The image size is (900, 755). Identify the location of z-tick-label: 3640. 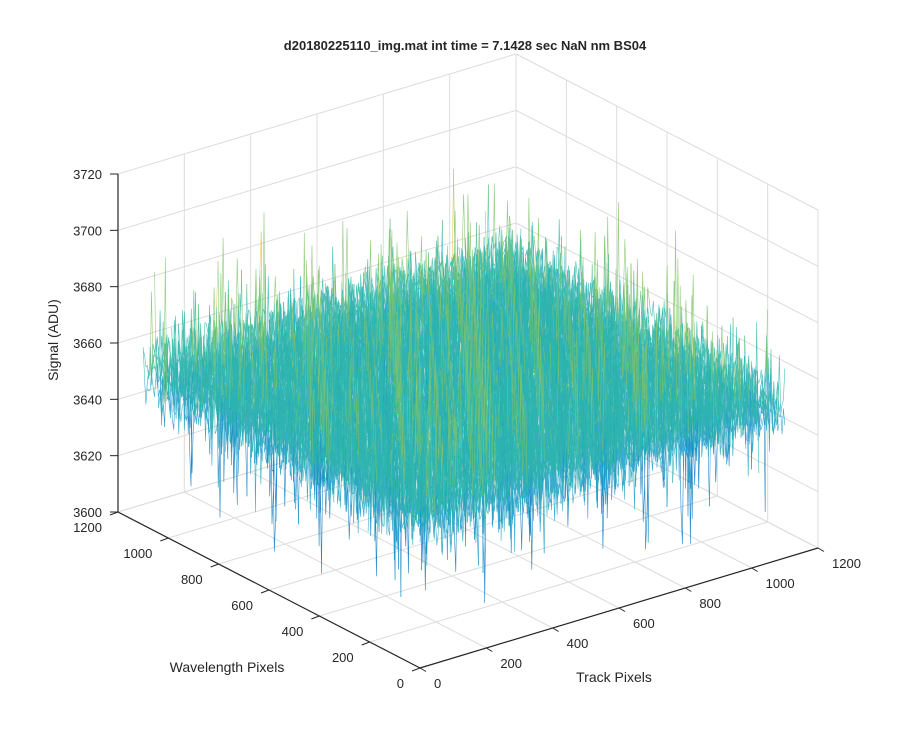
(87, 399).